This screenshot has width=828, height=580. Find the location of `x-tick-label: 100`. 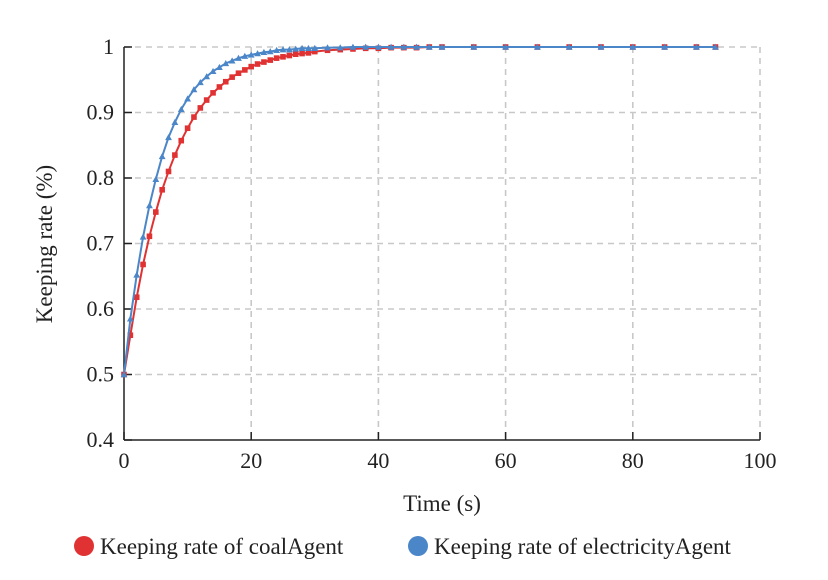

x-tick-label: 100 is located at coordinates (760, 460).